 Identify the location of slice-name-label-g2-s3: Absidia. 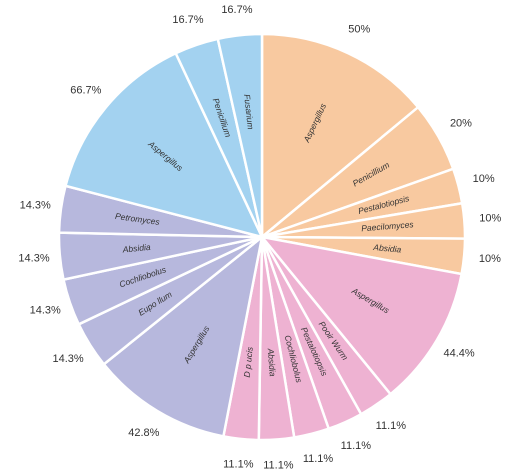
(136, 248).